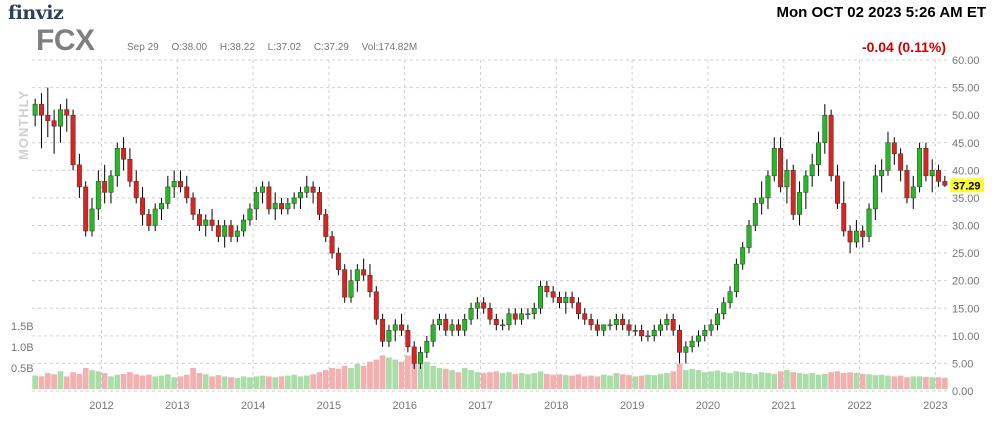 This screenshot has height=422, width=994. What do you see at coordinates (404, 406) in the screenshot?
I see `x-tick-label: 2016` at bounding box center [404, 406].